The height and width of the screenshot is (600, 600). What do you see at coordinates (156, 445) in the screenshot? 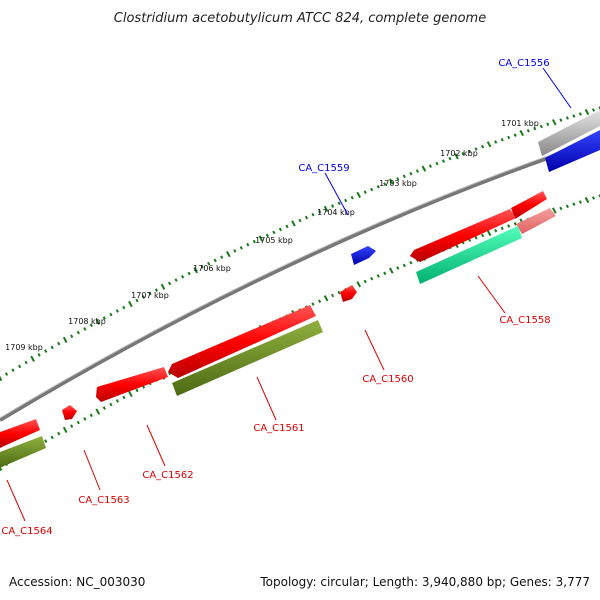
I see `leader-CA_C1562` at bounding box center [156, 445].